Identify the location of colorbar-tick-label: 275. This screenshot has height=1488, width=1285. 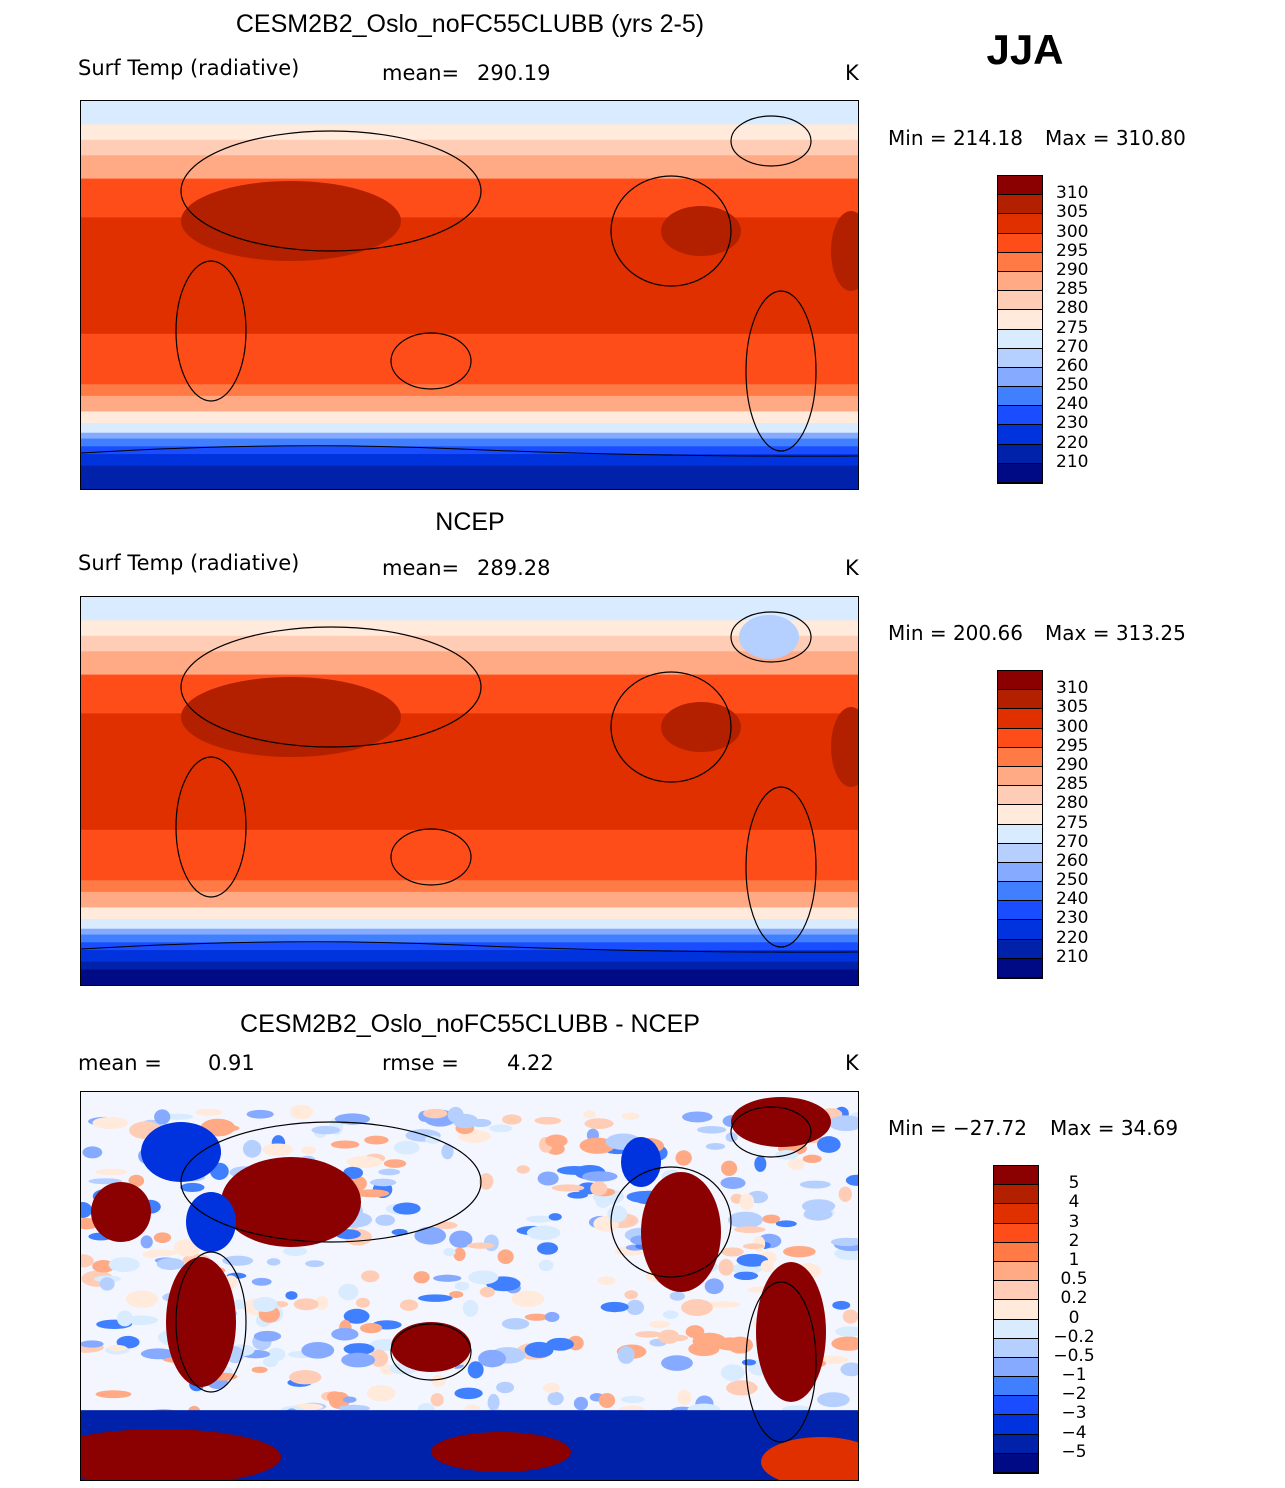
(1072, 327).